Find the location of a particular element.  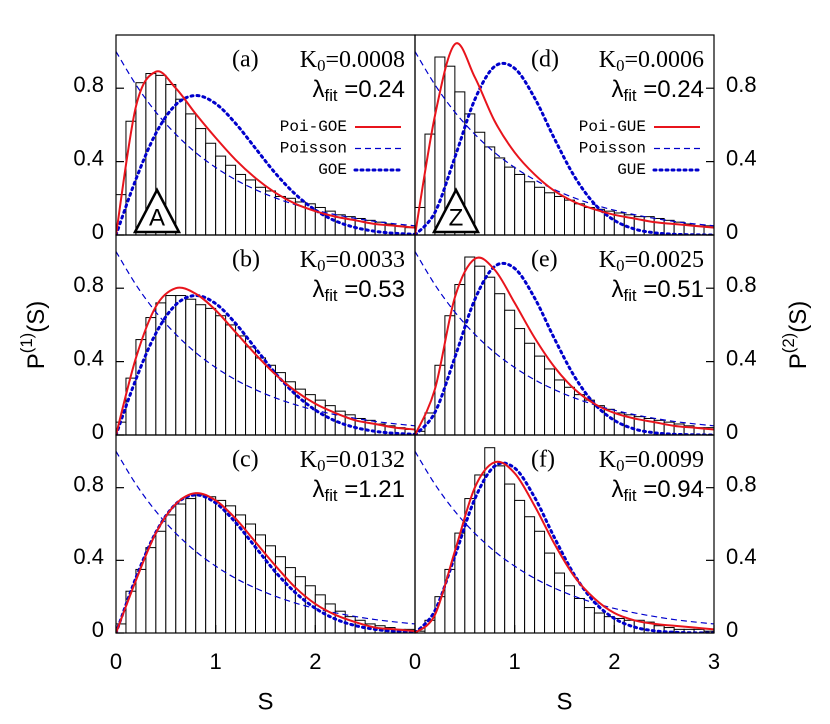

text-part: =0.0099 is located at coordinates (664, 460).